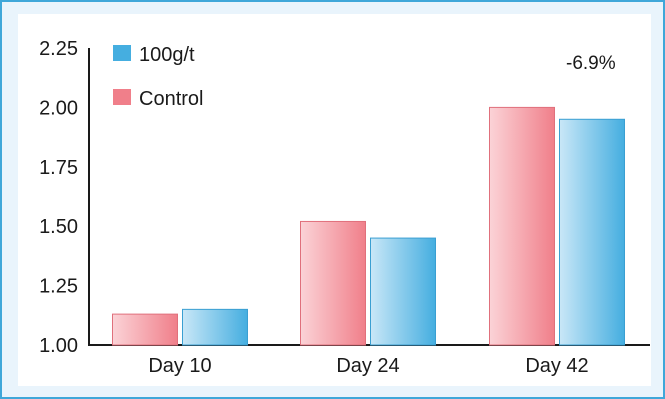 The width and height of the screenshot is (665, 399). What do you see at coordinates (171, 99) in the screenshot?
I see `legend-label-control: Control` at bounding box center [171, 99].